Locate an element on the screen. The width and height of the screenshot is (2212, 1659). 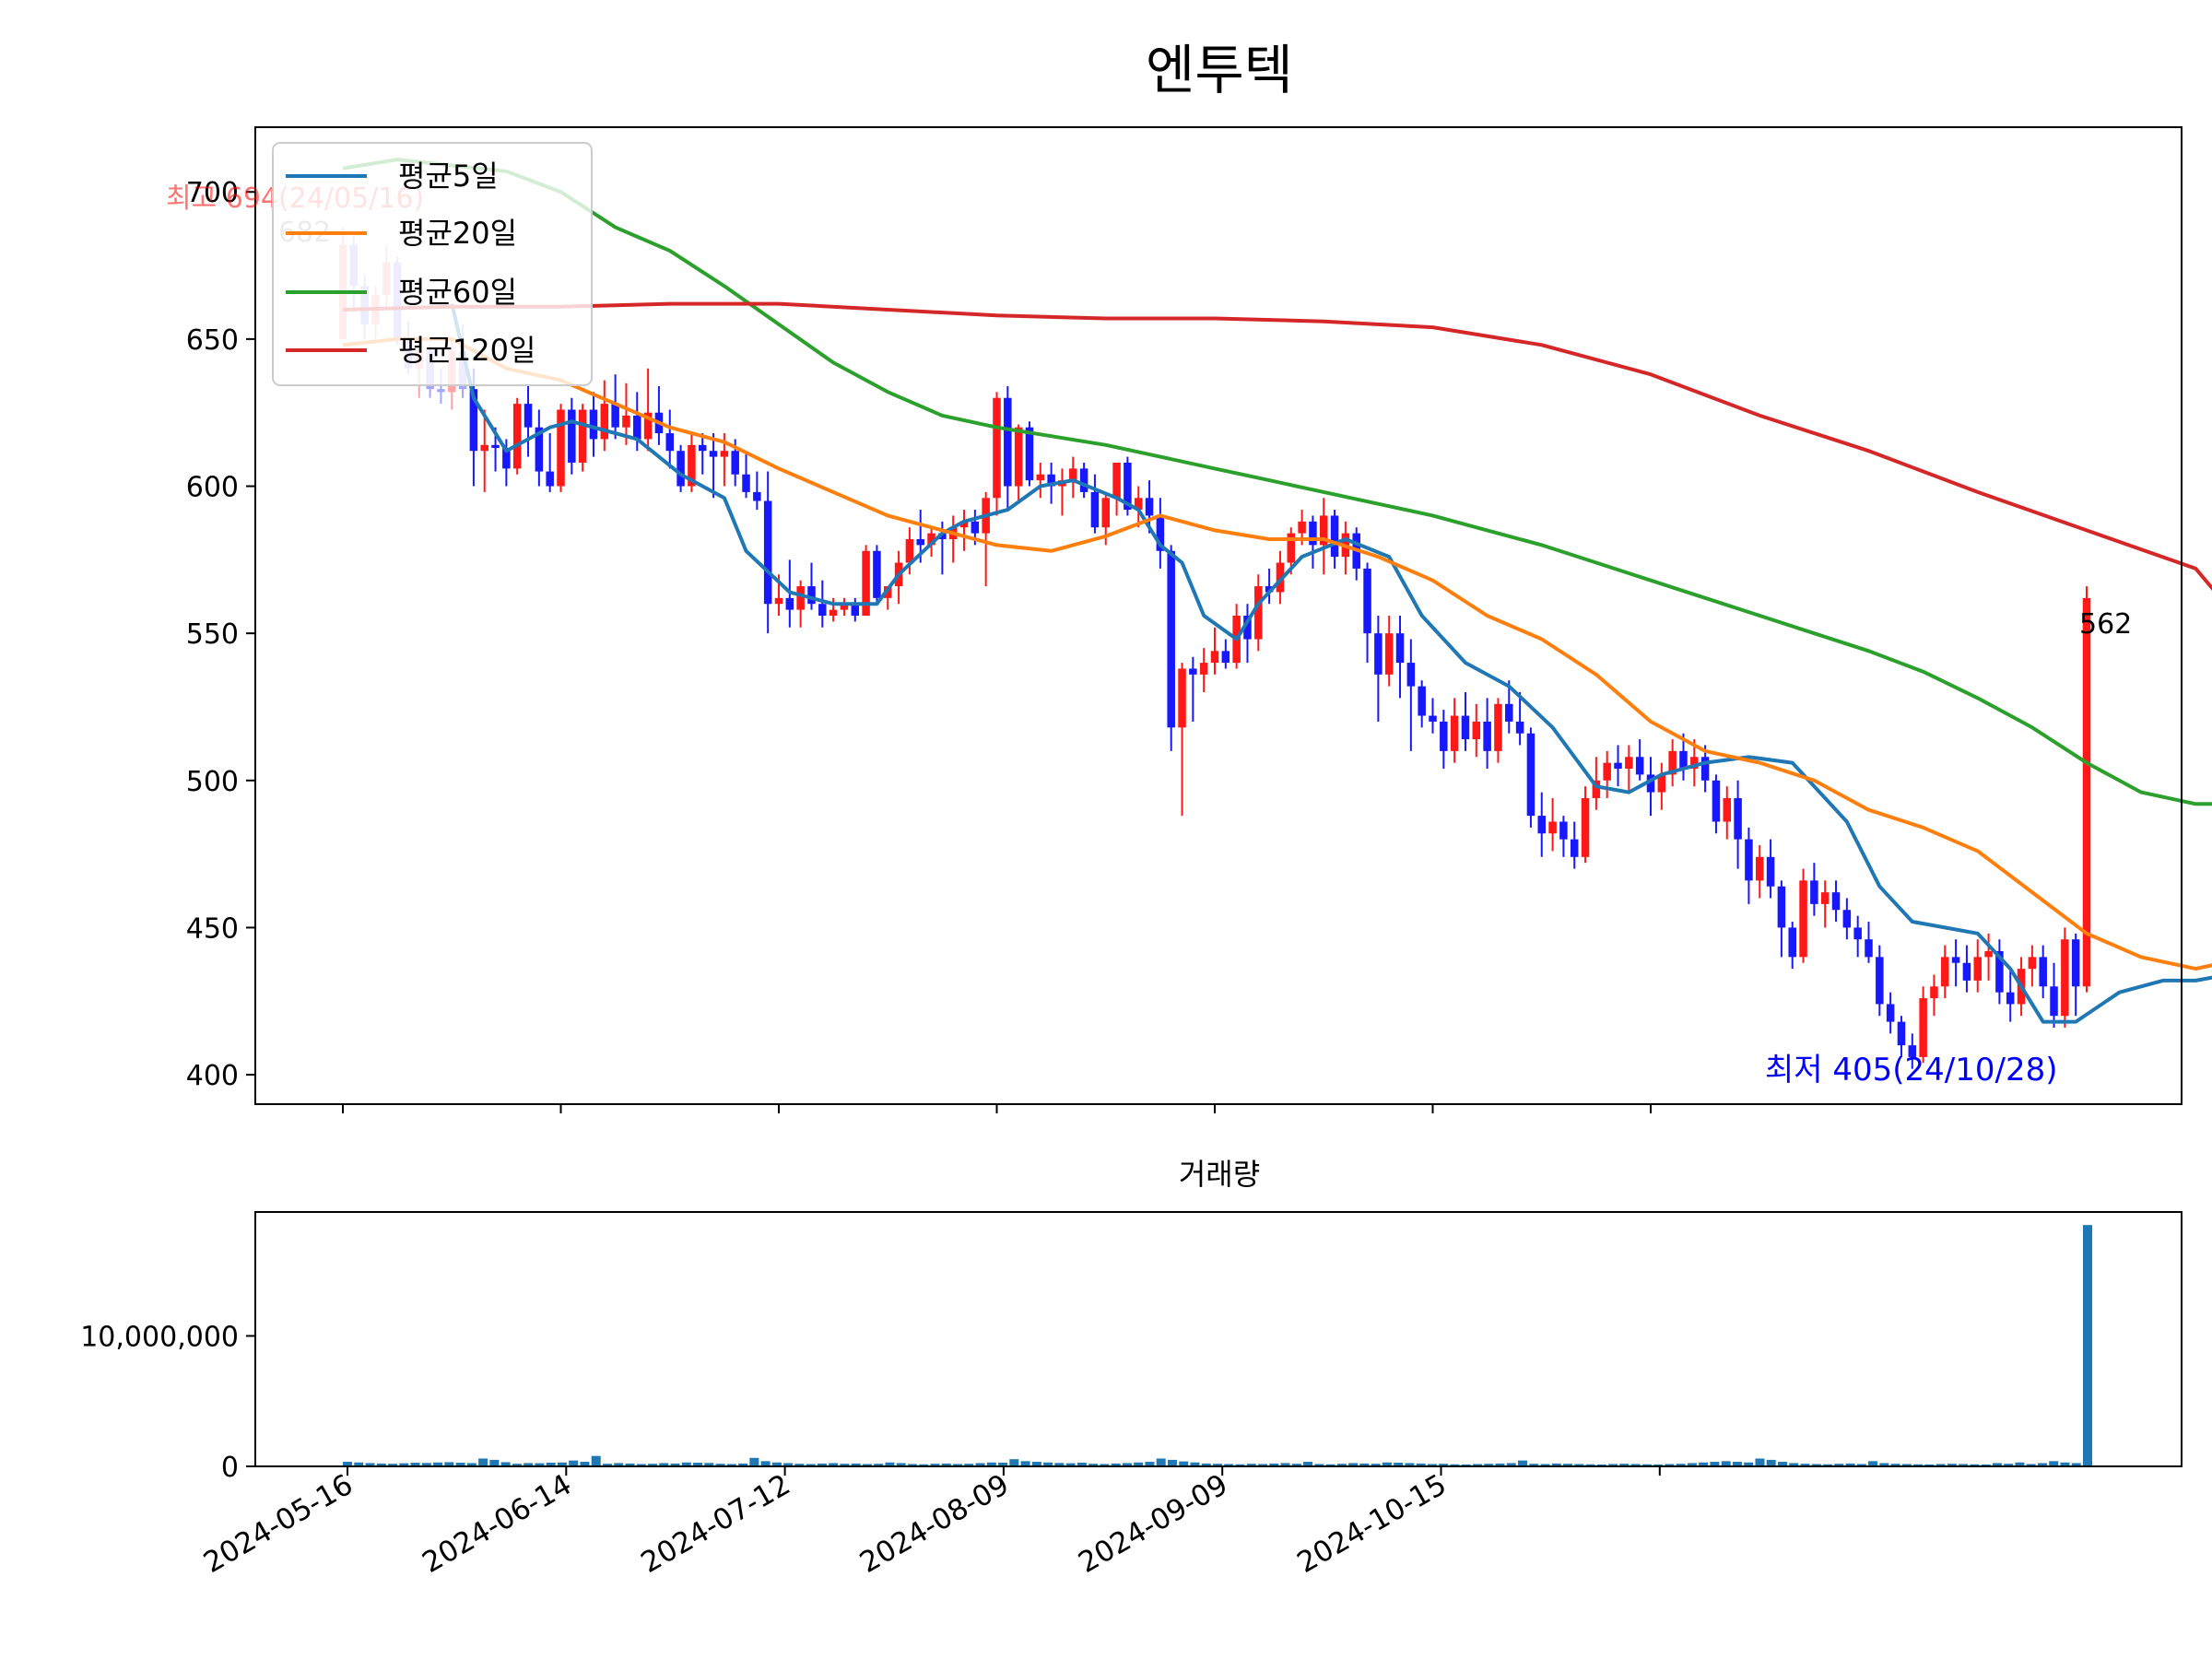
price-y-tick-label: 700 is located at coordinates (212, 193).